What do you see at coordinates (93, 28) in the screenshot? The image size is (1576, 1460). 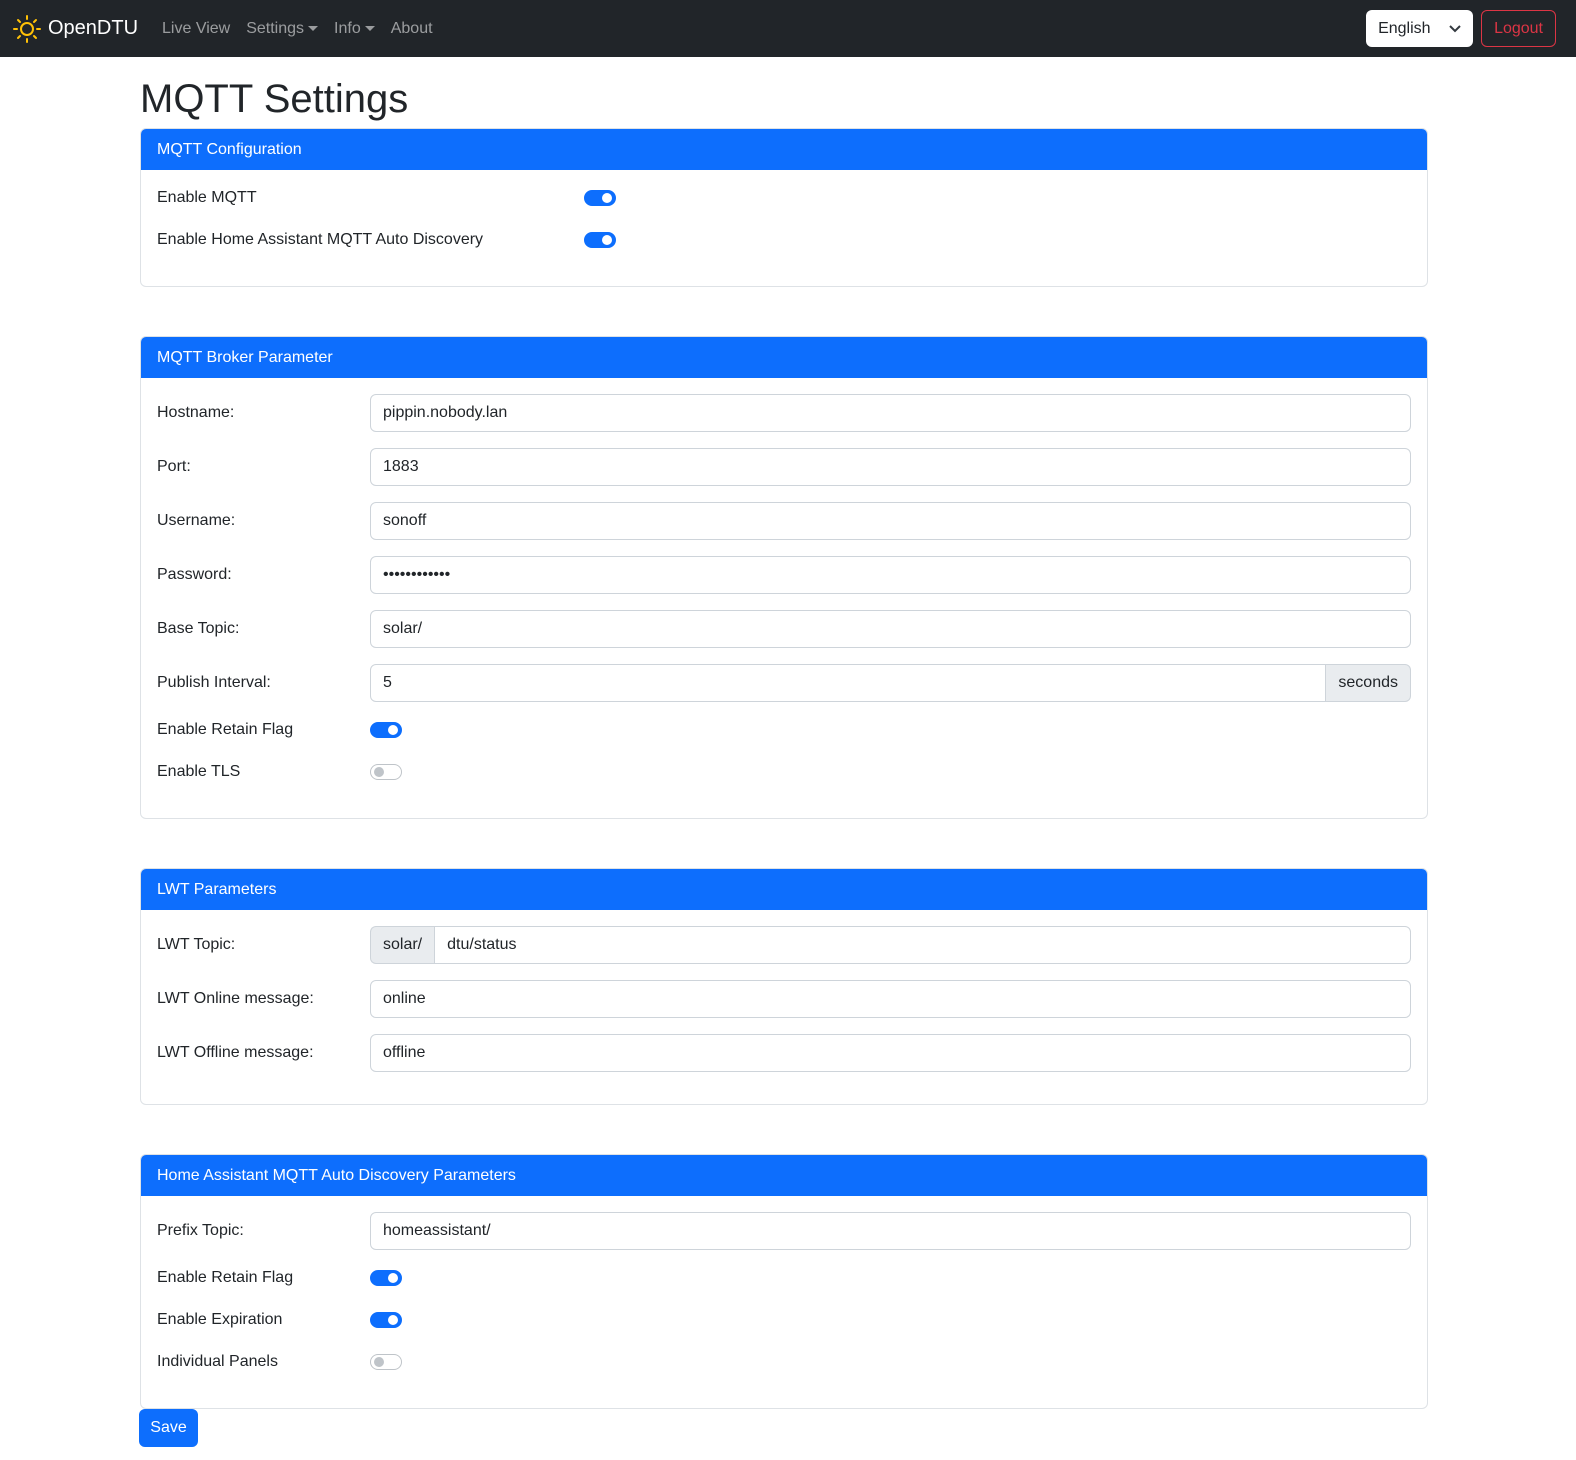 I see `brand-name: OpenDTU` at bounding box center [93, 28].